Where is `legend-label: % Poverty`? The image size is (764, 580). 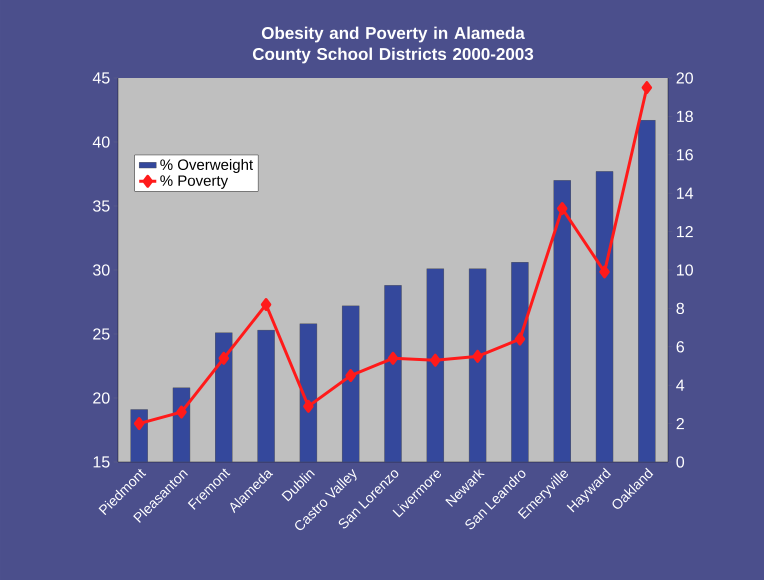 legend-label: % Poverty is located at coordinates (194, 182).